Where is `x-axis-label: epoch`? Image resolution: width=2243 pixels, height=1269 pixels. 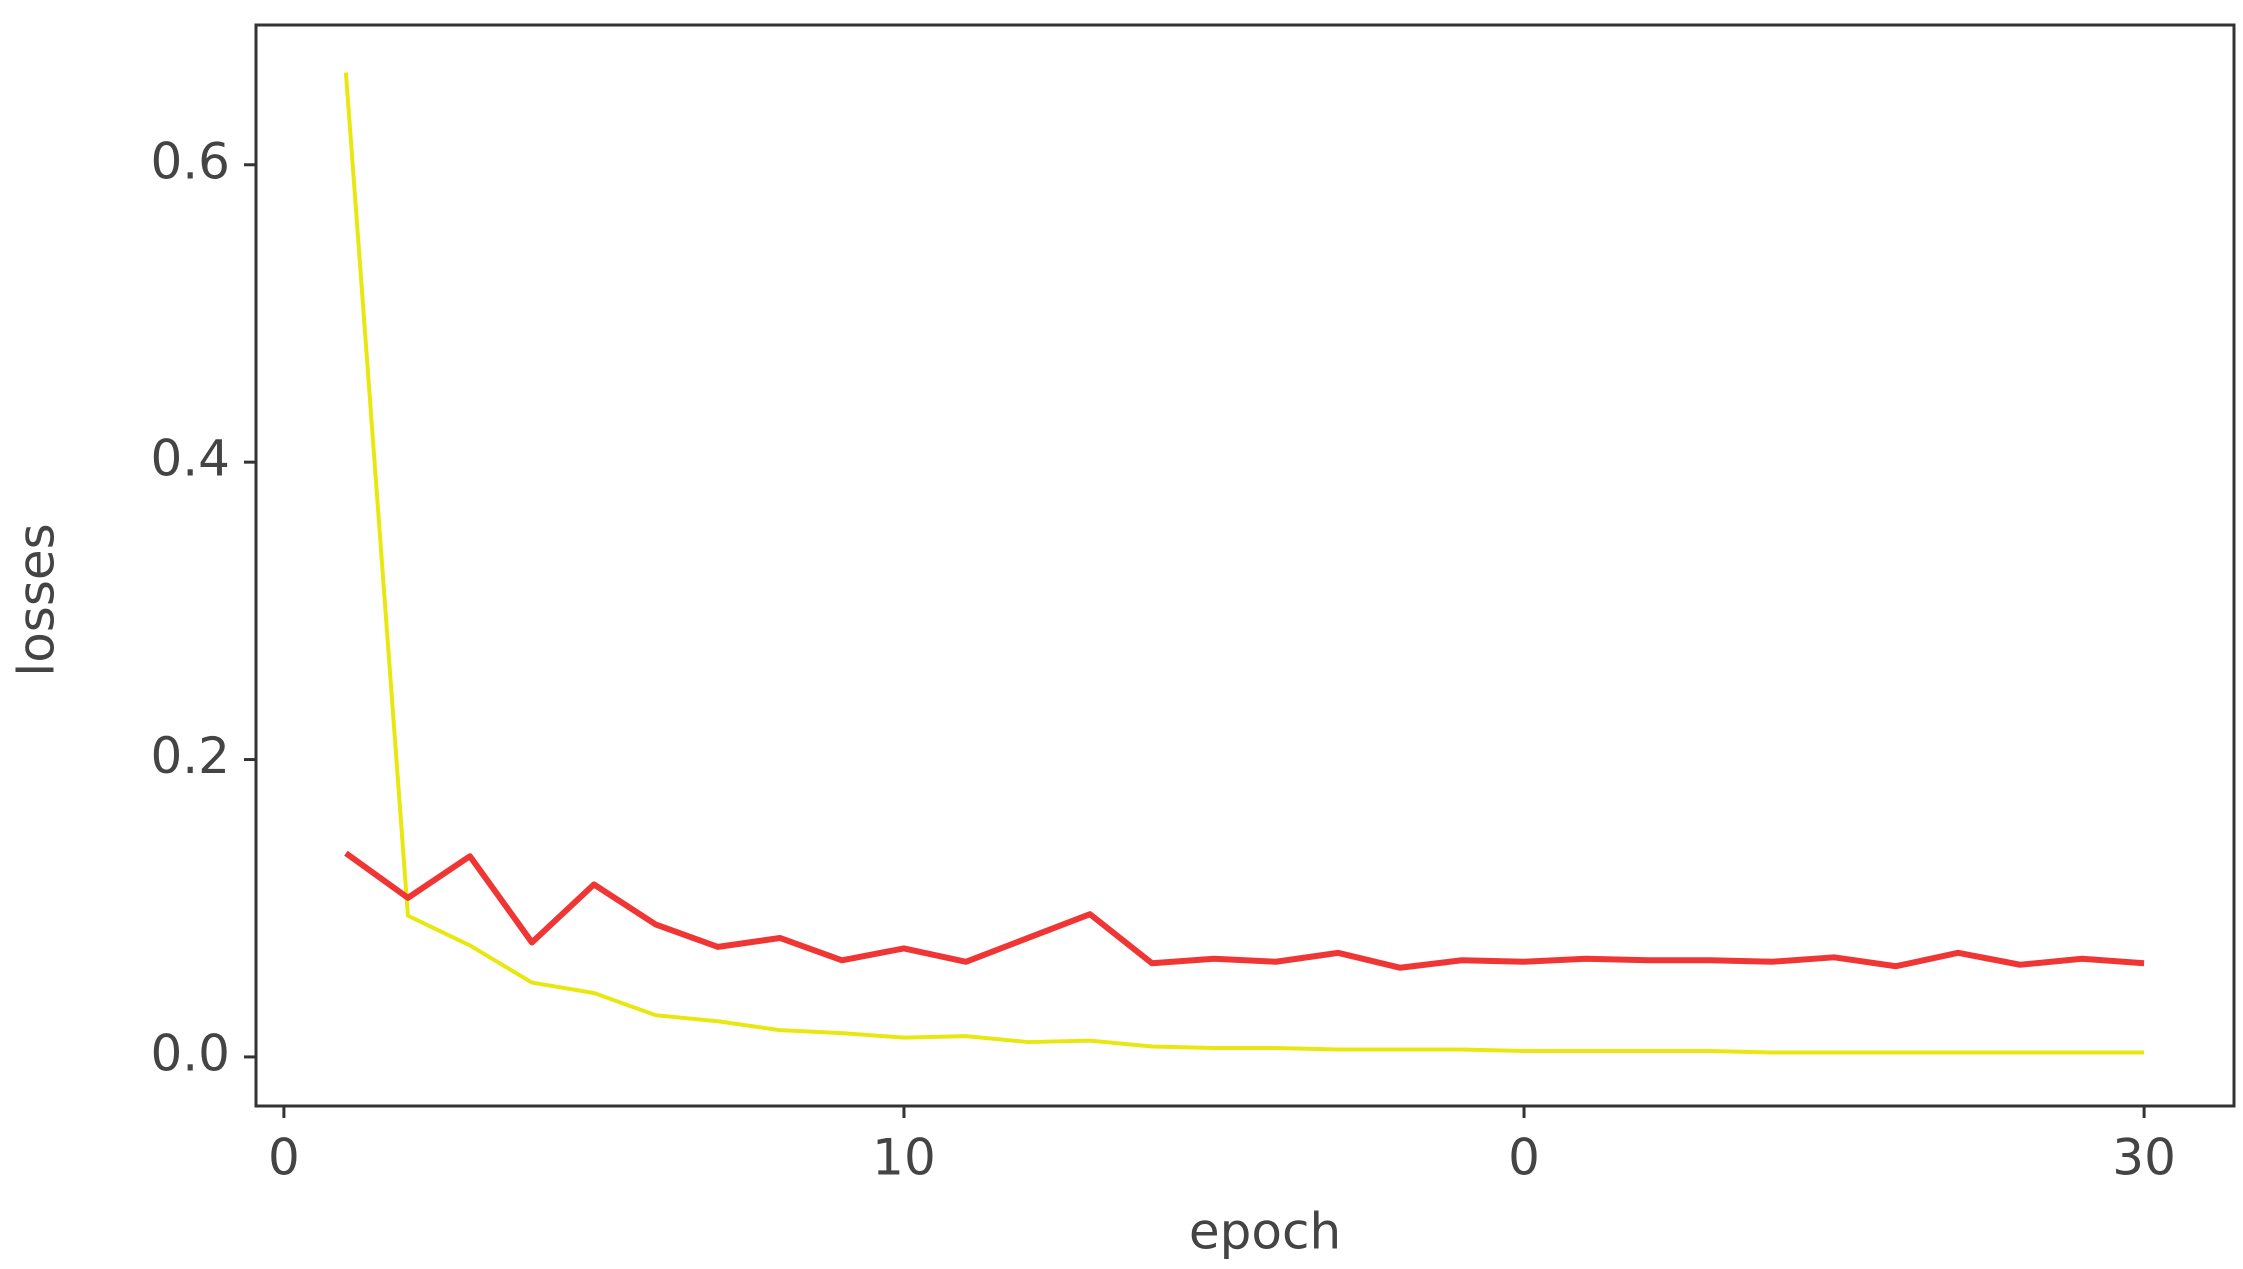 x-axis-label: epoch is located at coordinates (1265, 1232).